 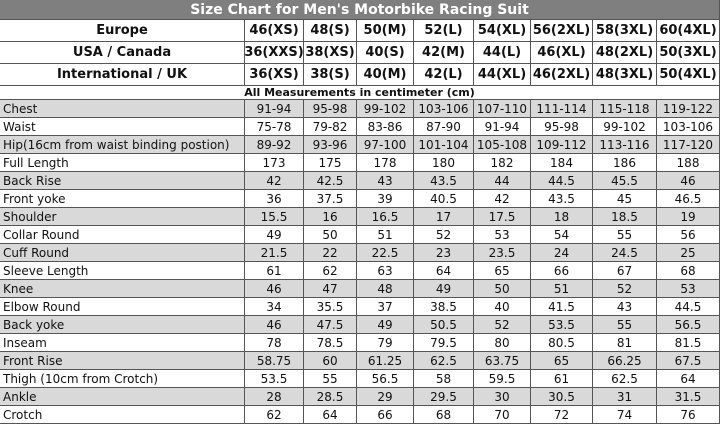 I want to click on measurement-cell: 17, so click(x=444, y=217).